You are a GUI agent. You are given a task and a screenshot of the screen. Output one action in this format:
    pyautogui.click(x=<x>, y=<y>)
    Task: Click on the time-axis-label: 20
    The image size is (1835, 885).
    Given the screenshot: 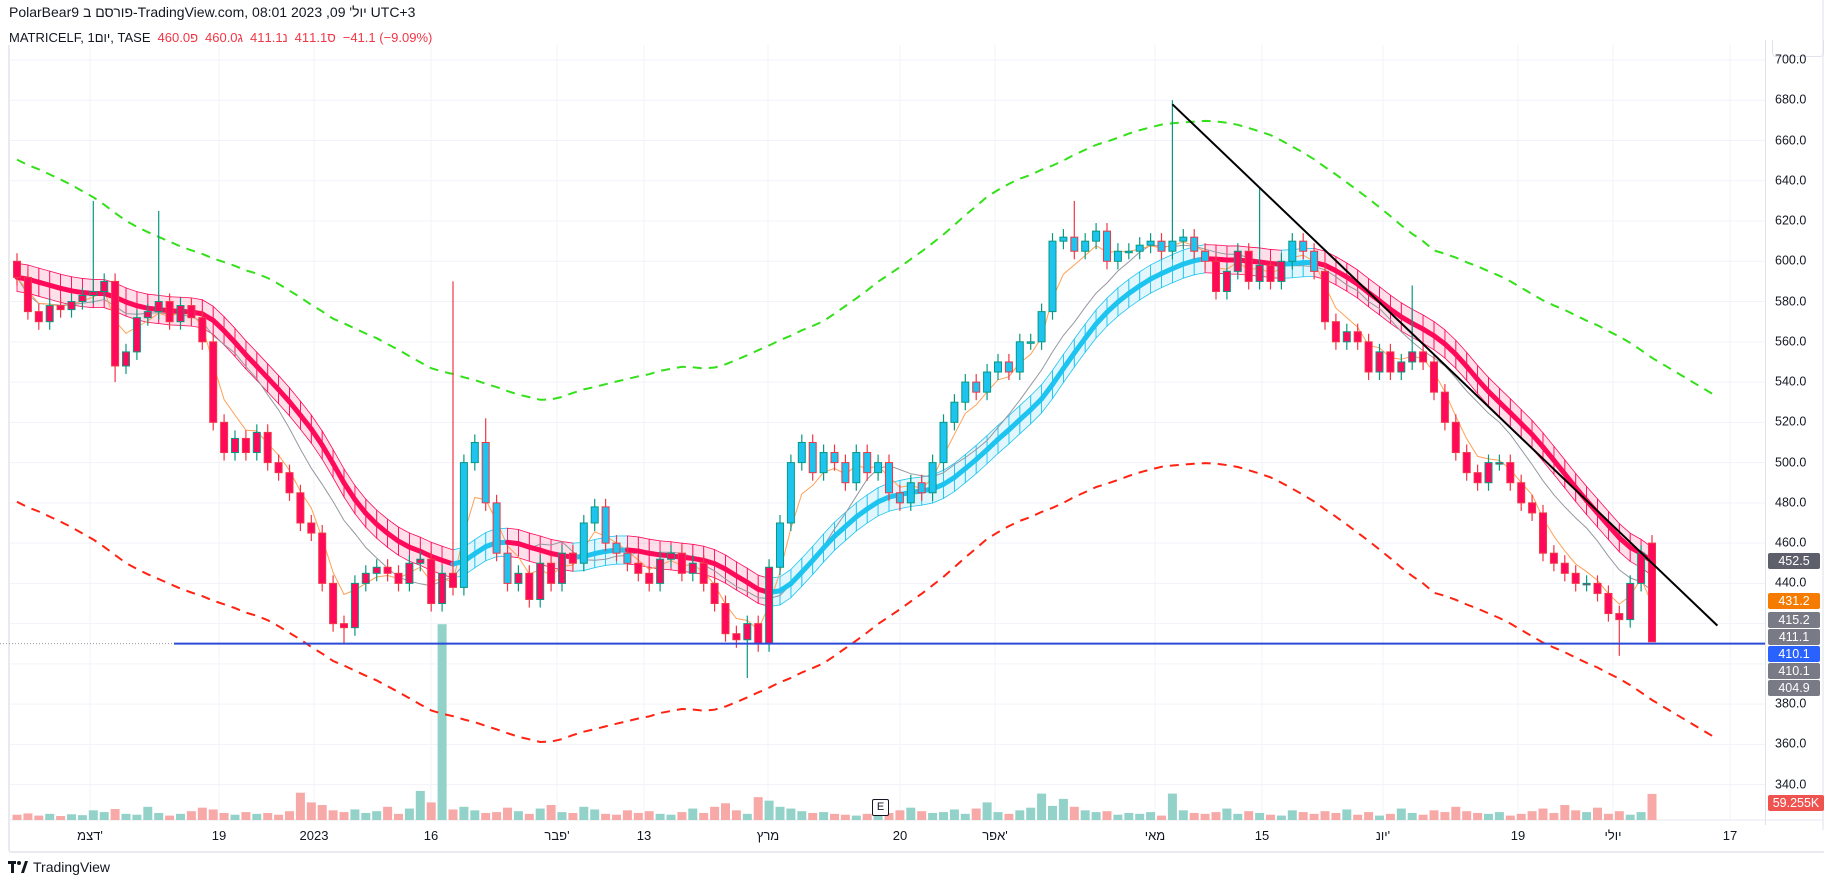 What is the action you would take?
    pyautogui.click(x=900, y=835)
    